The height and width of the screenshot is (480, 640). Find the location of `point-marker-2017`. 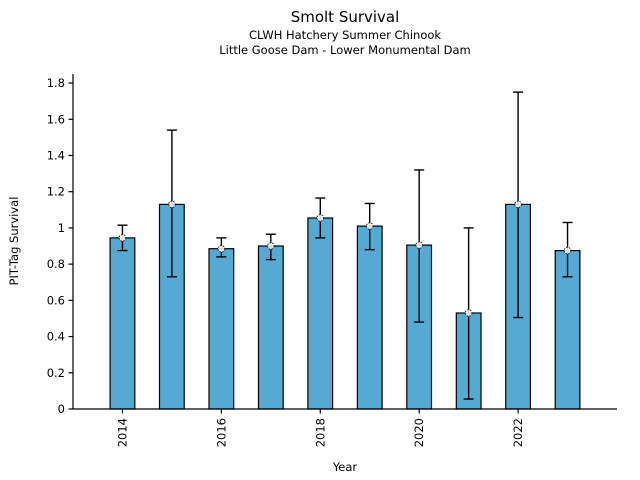

point-marker-2017 is located at coordinates (271, 246).